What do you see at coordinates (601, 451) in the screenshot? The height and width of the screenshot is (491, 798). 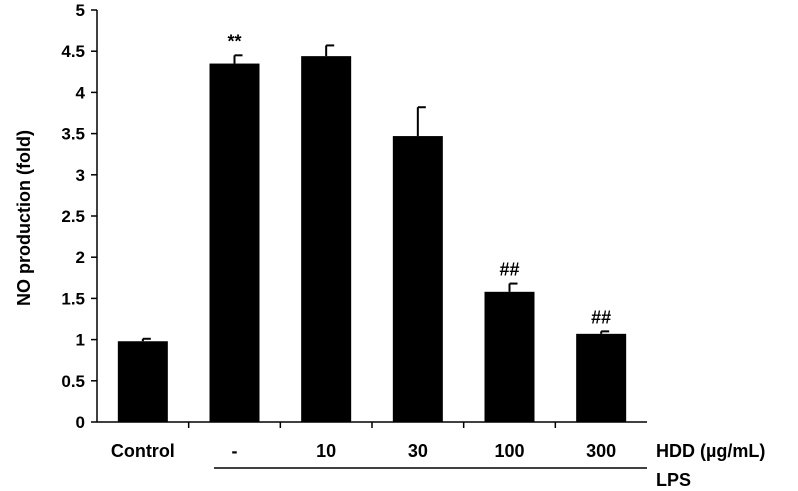 I see `x-tick-label: 300` at bounding box center [601, 451].